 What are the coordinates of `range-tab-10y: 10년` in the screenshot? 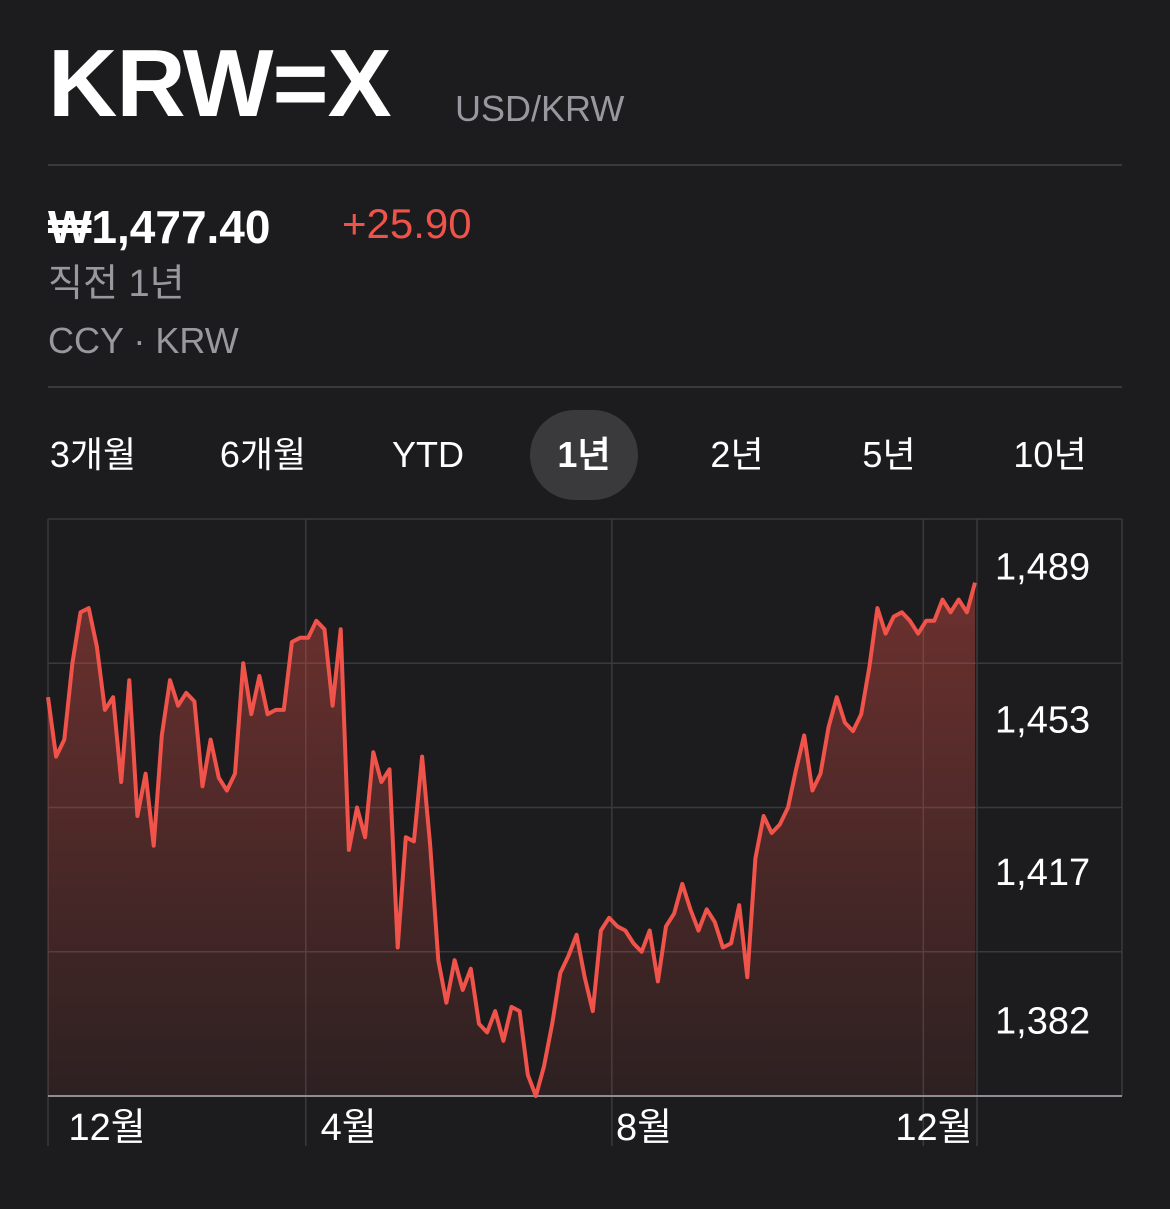 It's located at (1050, 454).